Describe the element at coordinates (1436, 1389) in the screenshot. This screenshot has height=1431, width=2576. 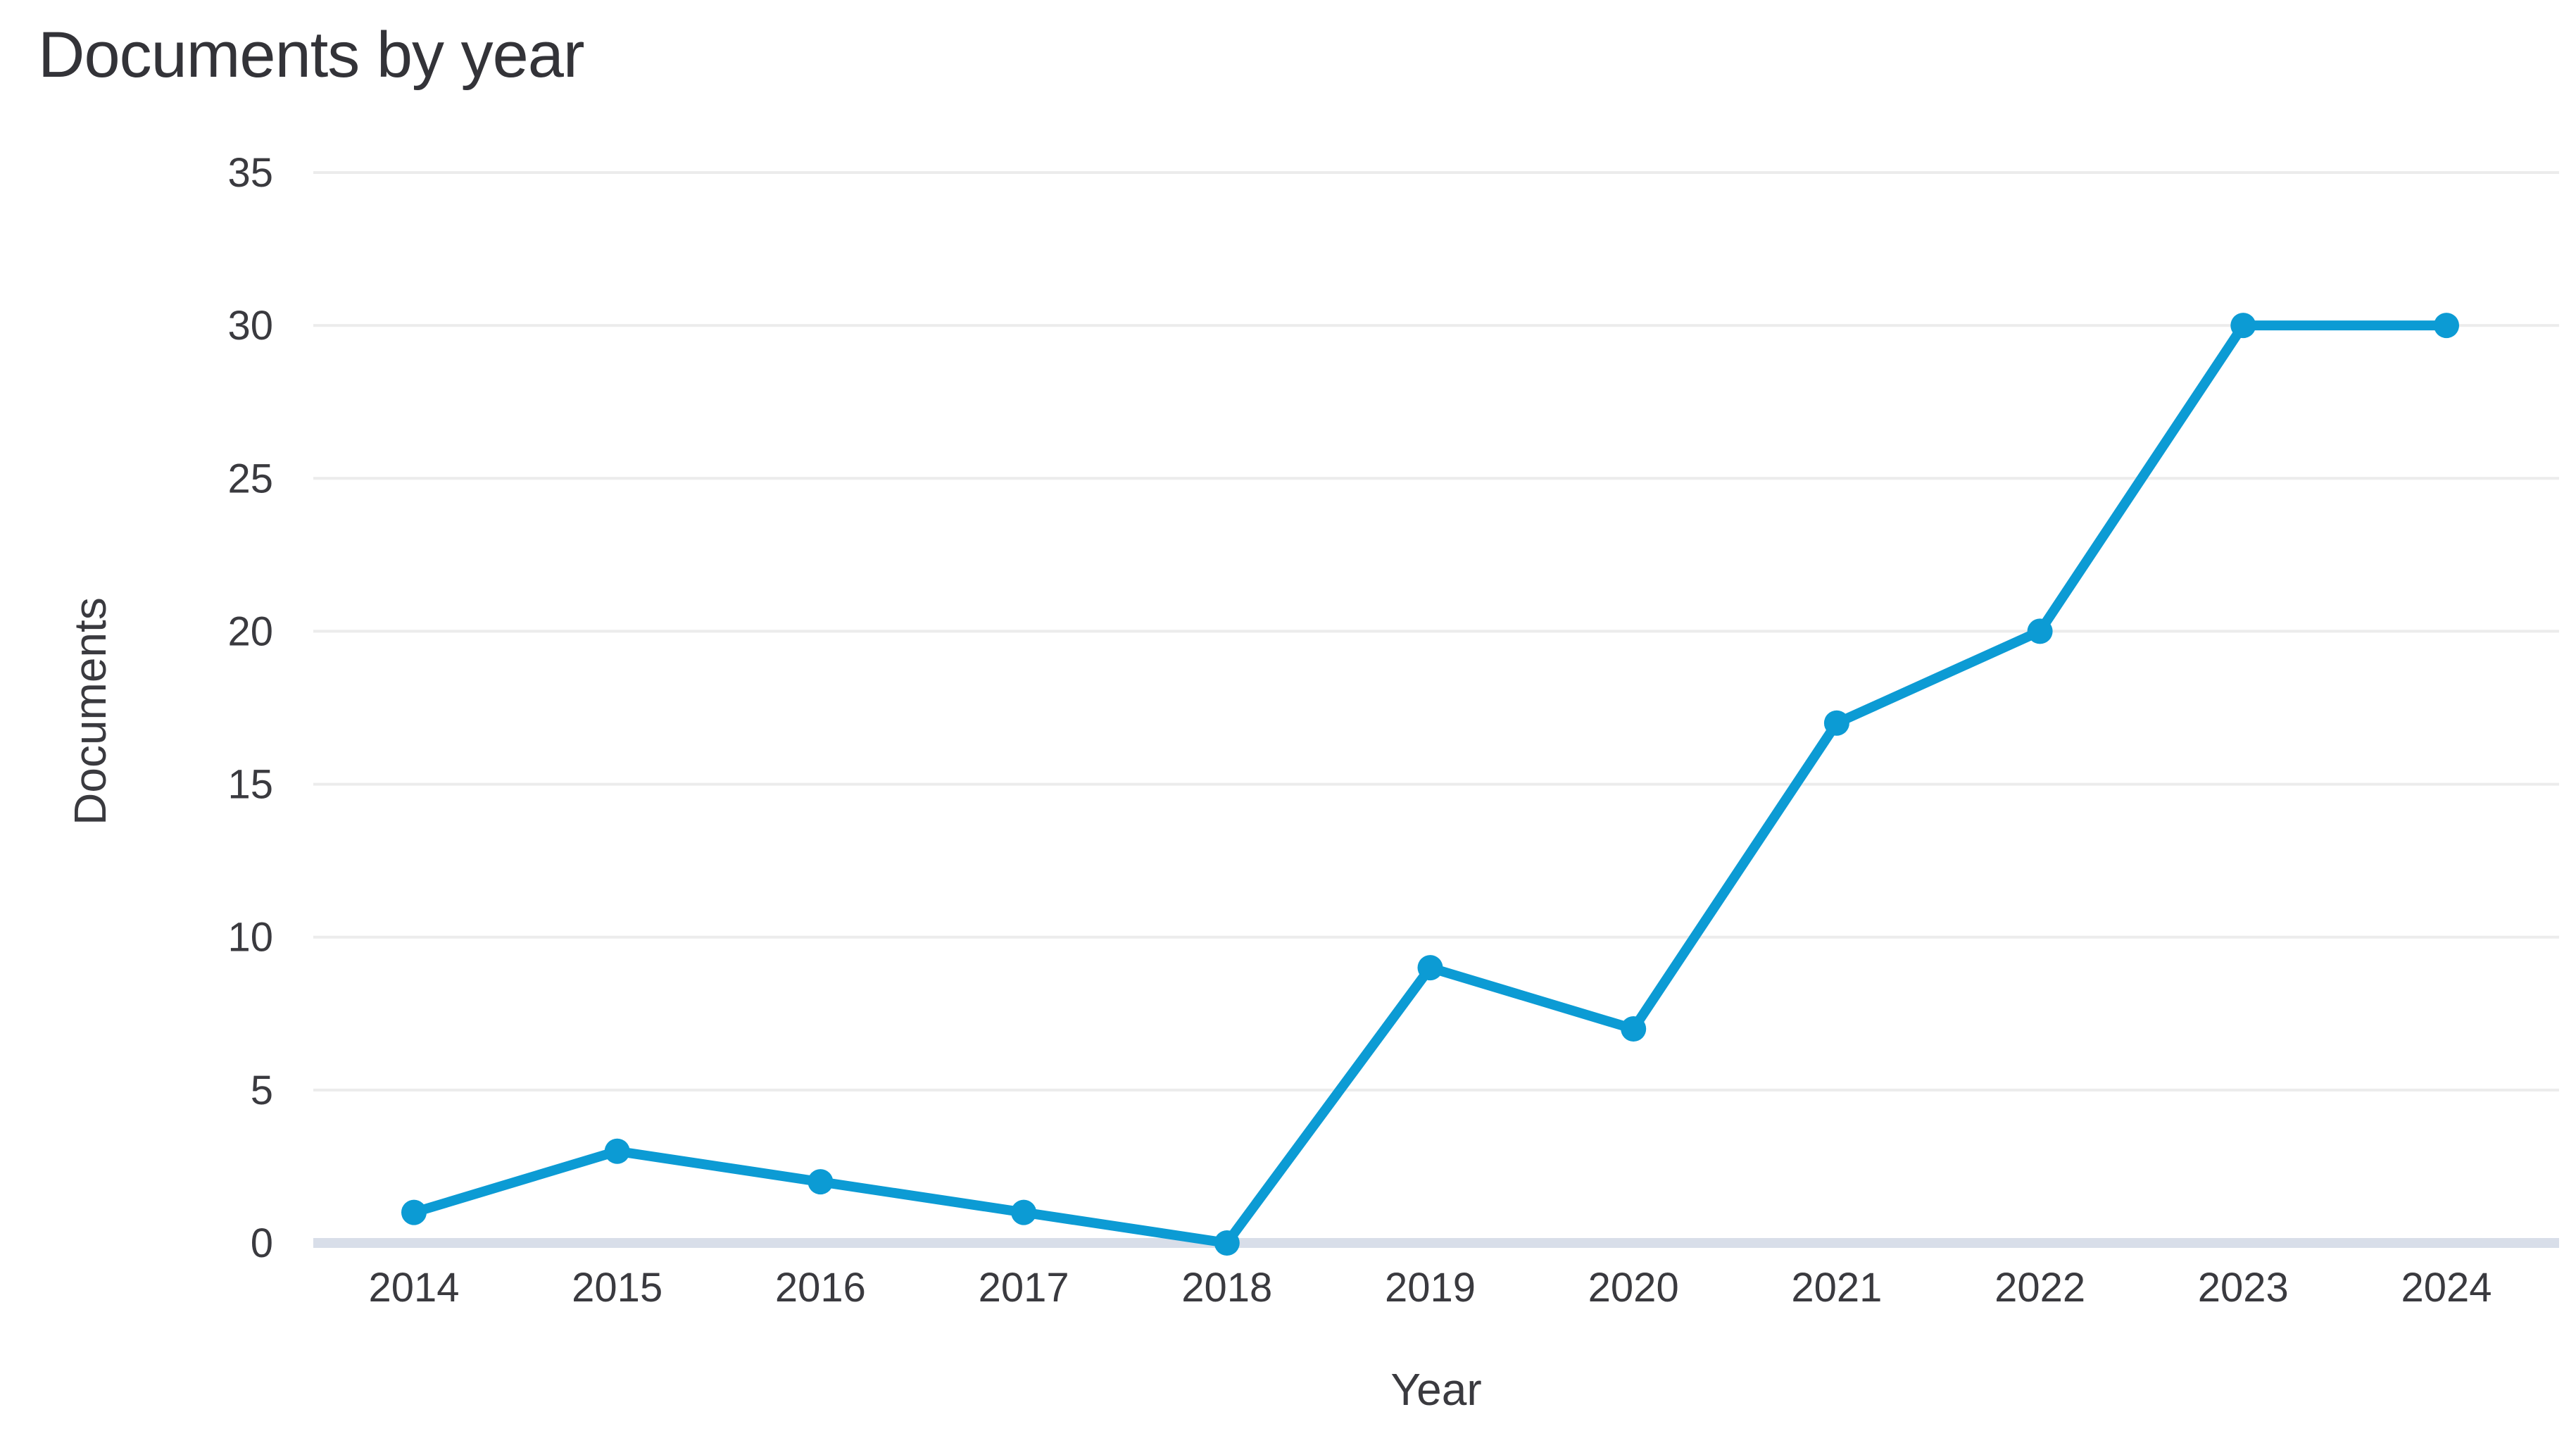
I see `x-axis-title: Year` at that location.